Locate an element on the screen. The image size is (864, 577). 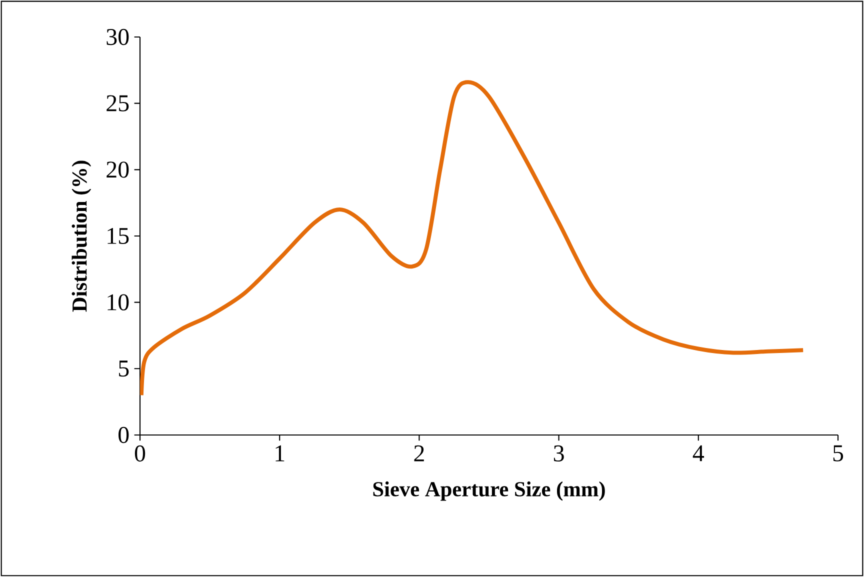
y-tick-label: 10 is located at coordinates (118, 302).